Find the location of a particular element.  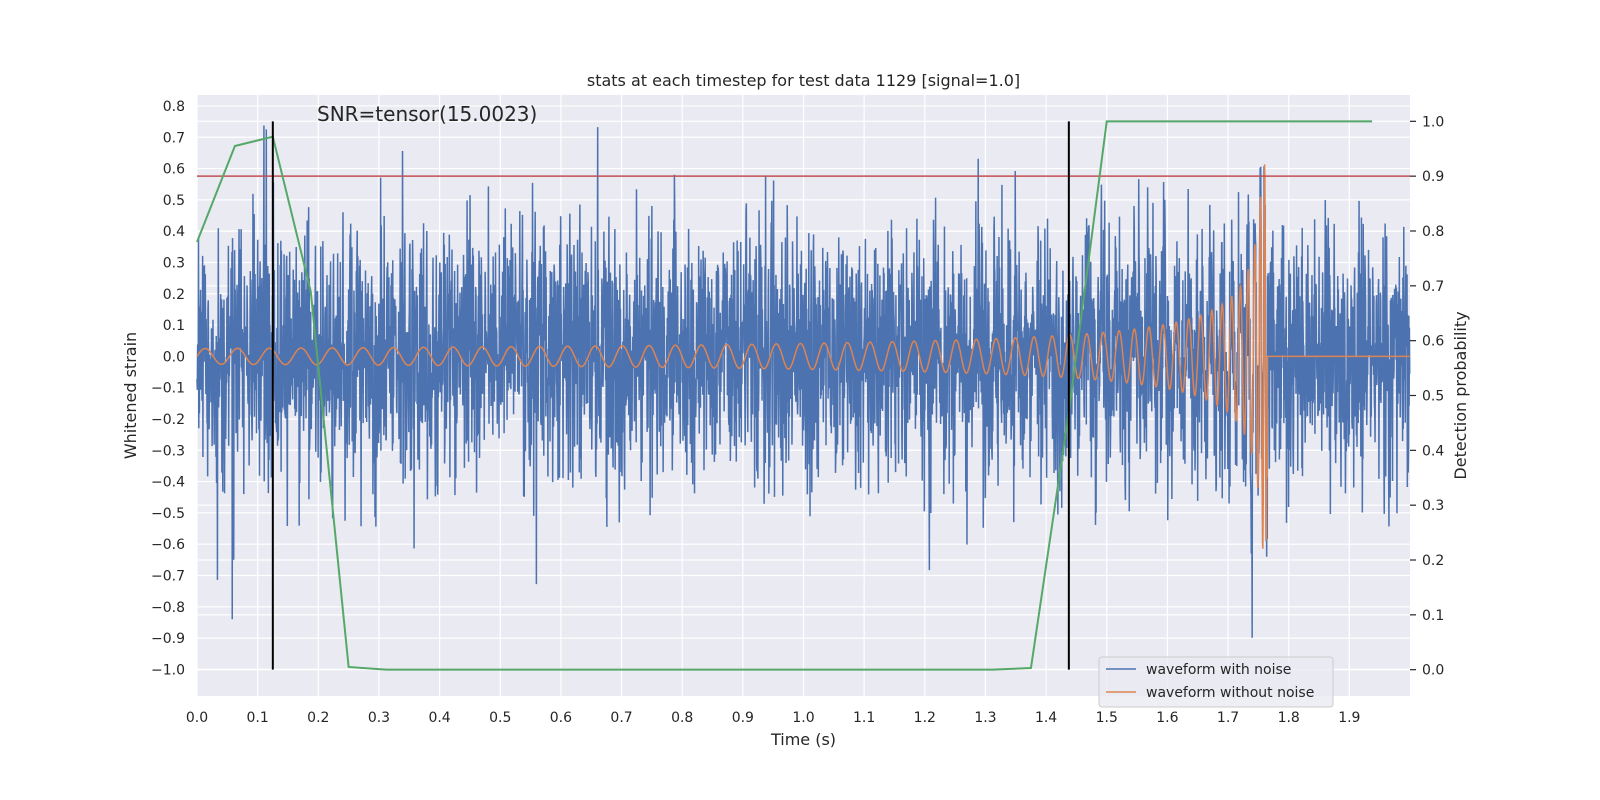

y-tick-label-left: 0.5 is located at coordinates (174, 201).